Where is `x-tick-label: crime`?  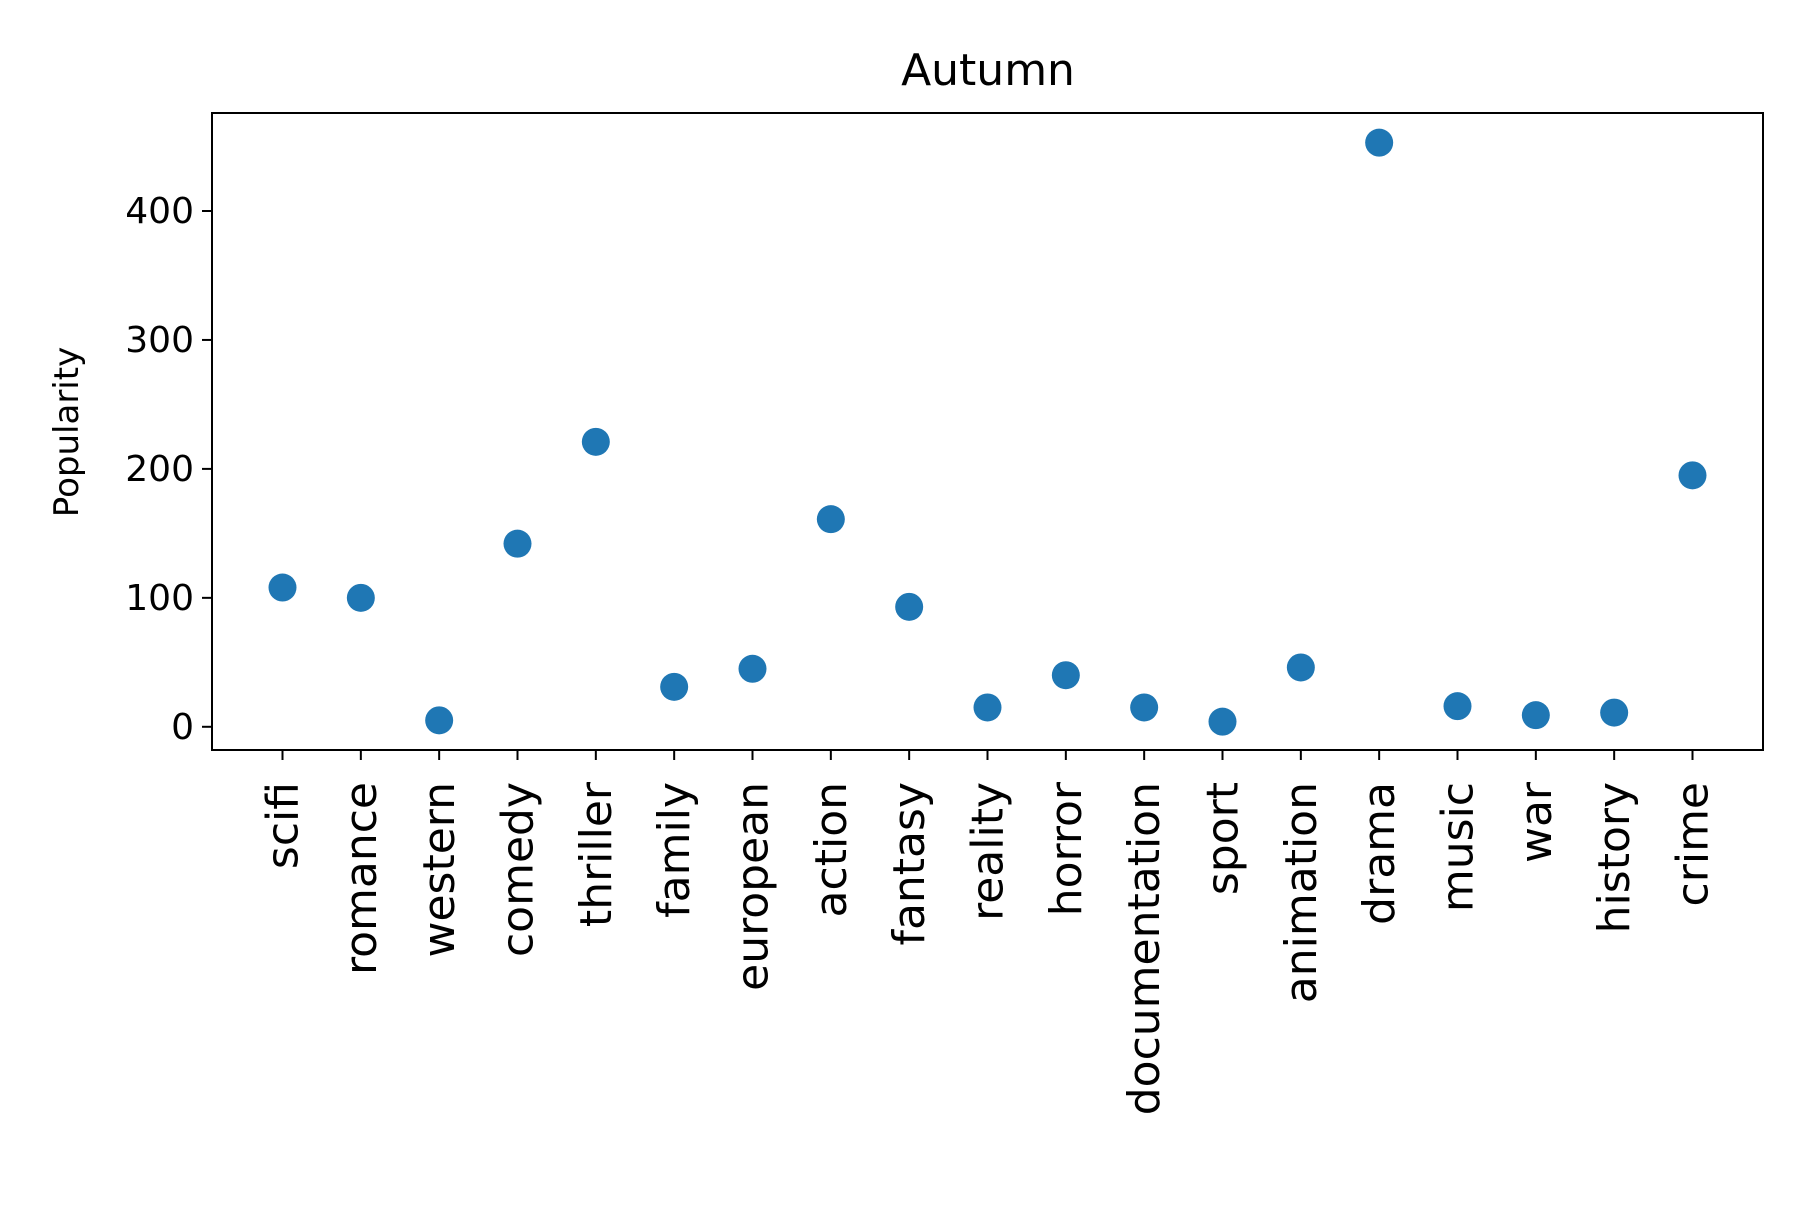 x-tick-label: crime is located at coordinates (1693, 844).